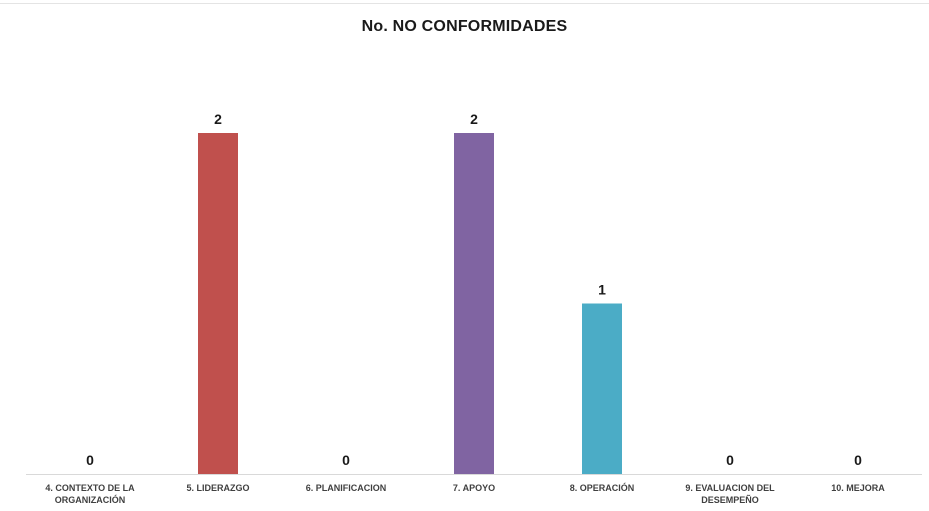 The width and height of the screenshot is (929, 511). I want to click on category-label-2: 5. LIDERAZGO, so click(217, 488).